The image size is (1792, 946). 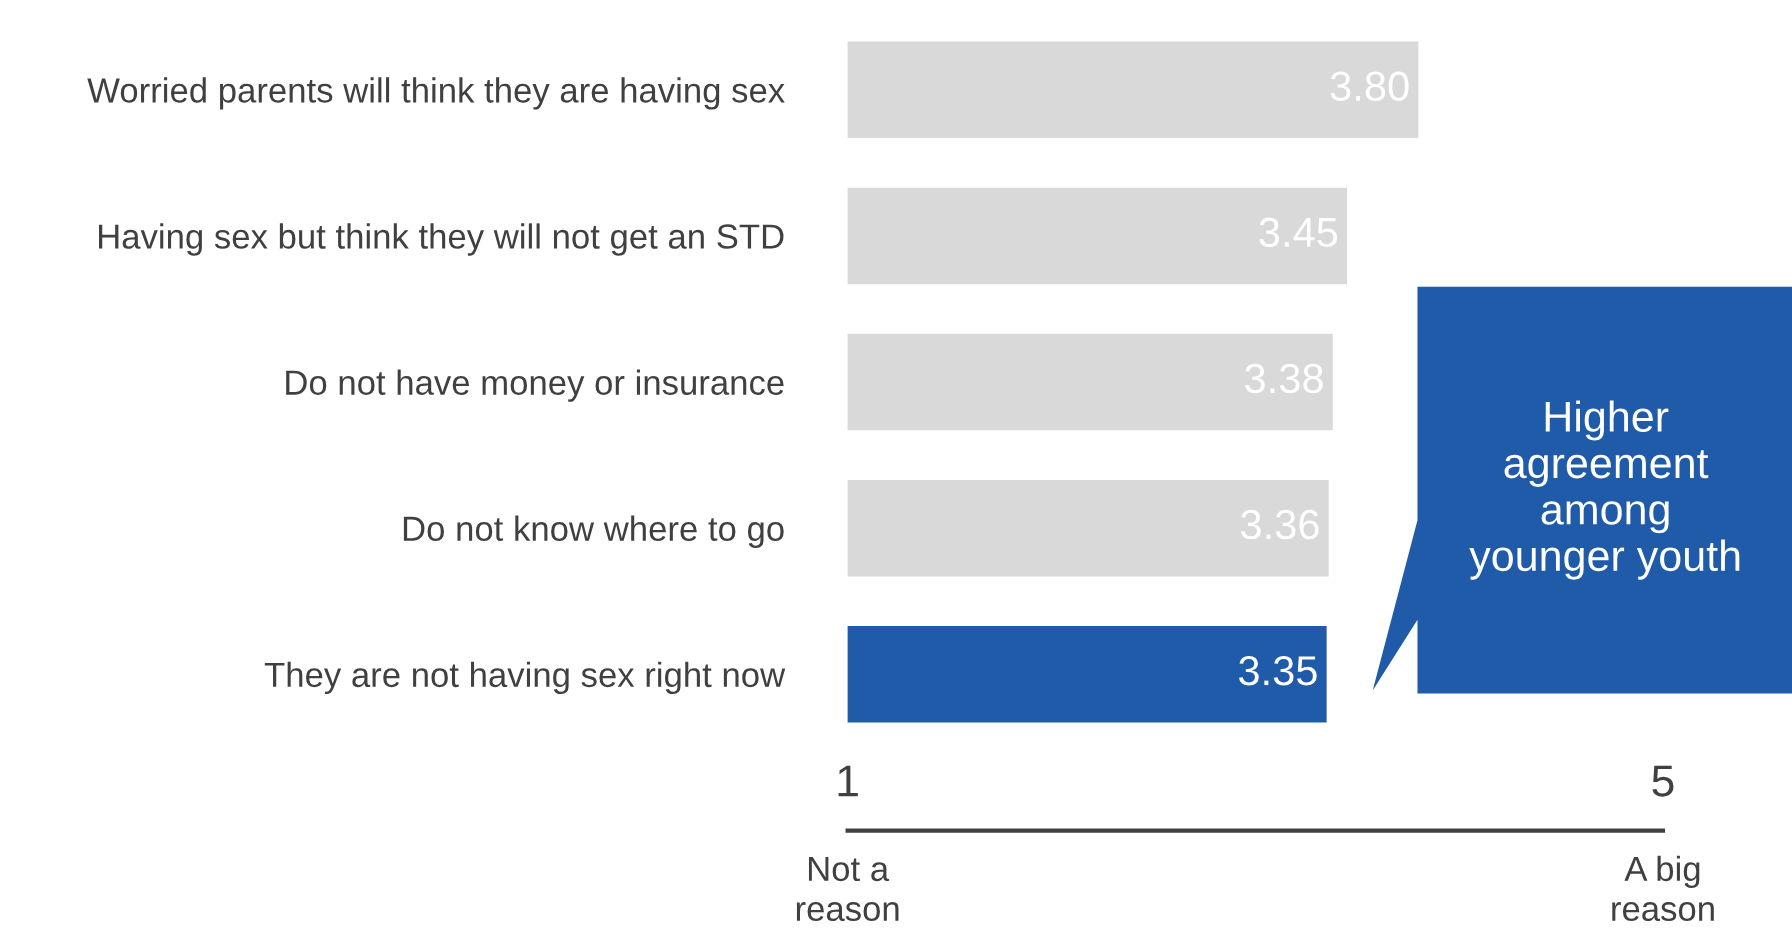 I want to click on x-tick-label: 1, so click(x=848, y=781).